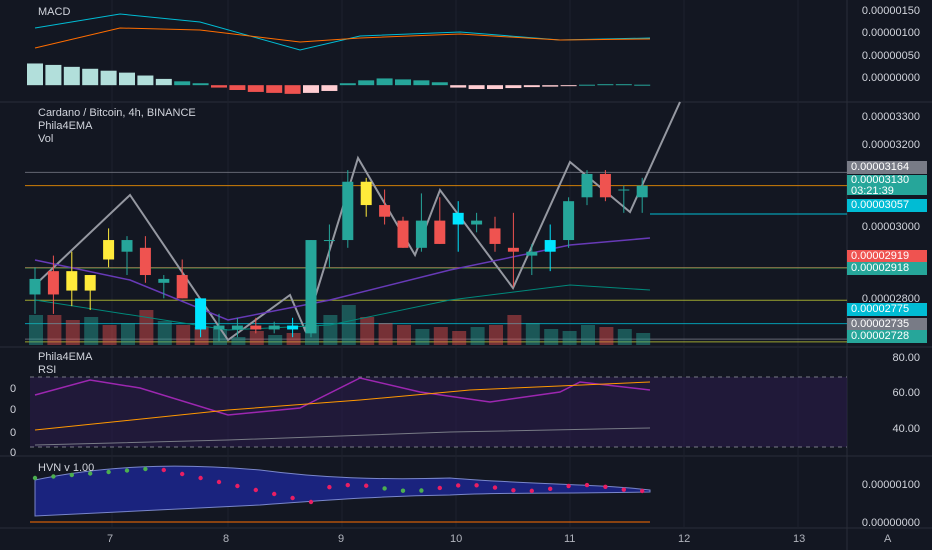 This screenshot has height=550, width=932. Describe the element at coordinates (890, 78) in the screenshot. I see `macd-axis-tick: 0.00000000` at that location.